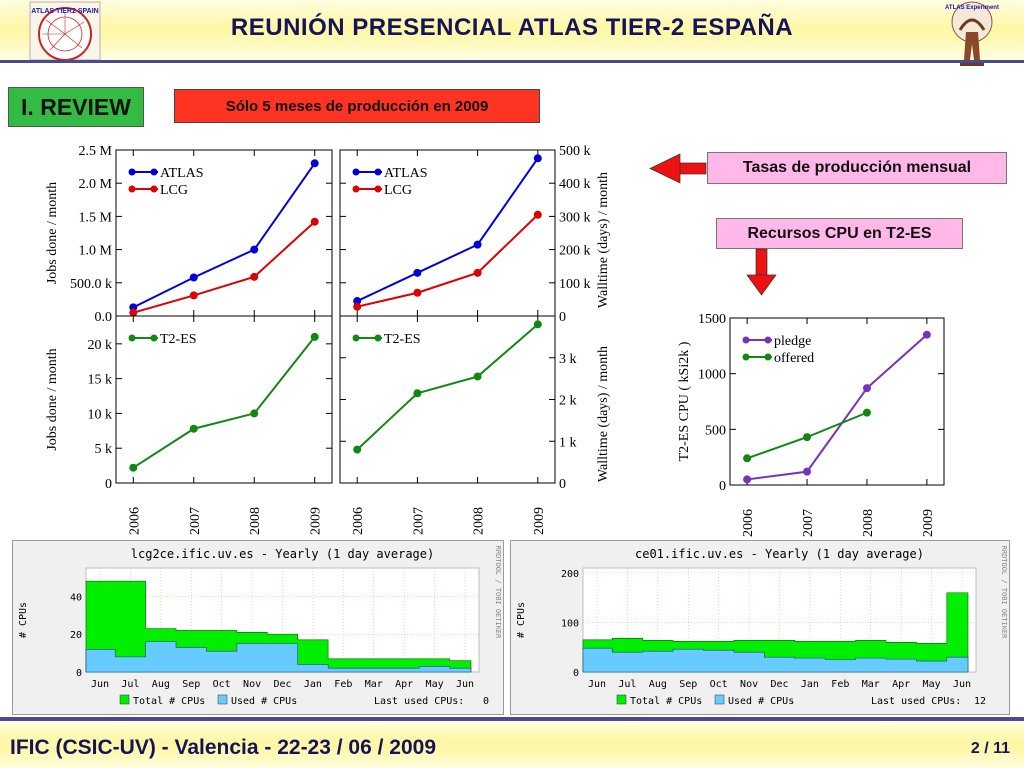  I want to click on y-tick-label: 0.0, so click(104, 317).